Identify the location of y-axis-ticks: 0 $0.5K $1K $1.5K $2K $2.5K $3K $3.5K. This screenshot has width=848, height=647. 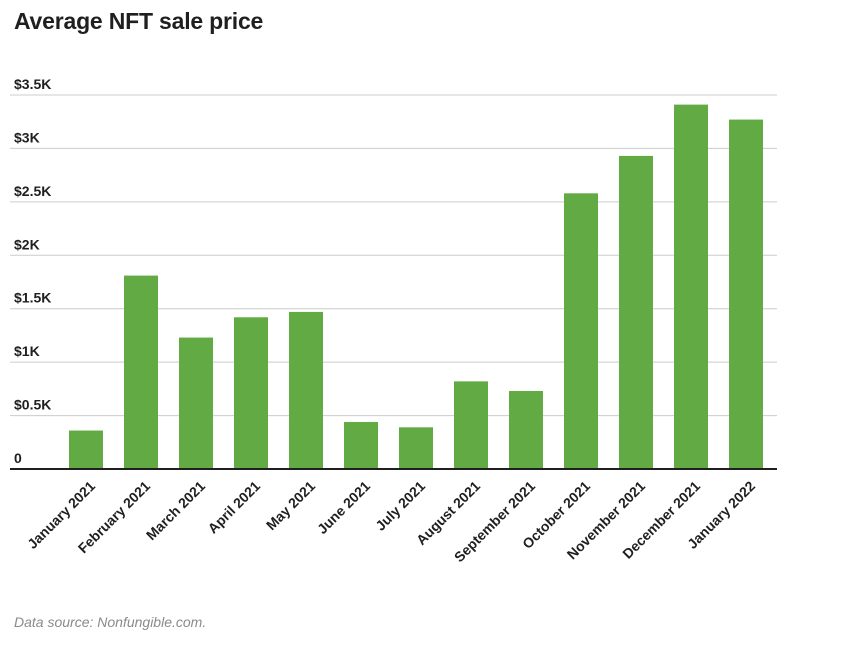
(32, 271).